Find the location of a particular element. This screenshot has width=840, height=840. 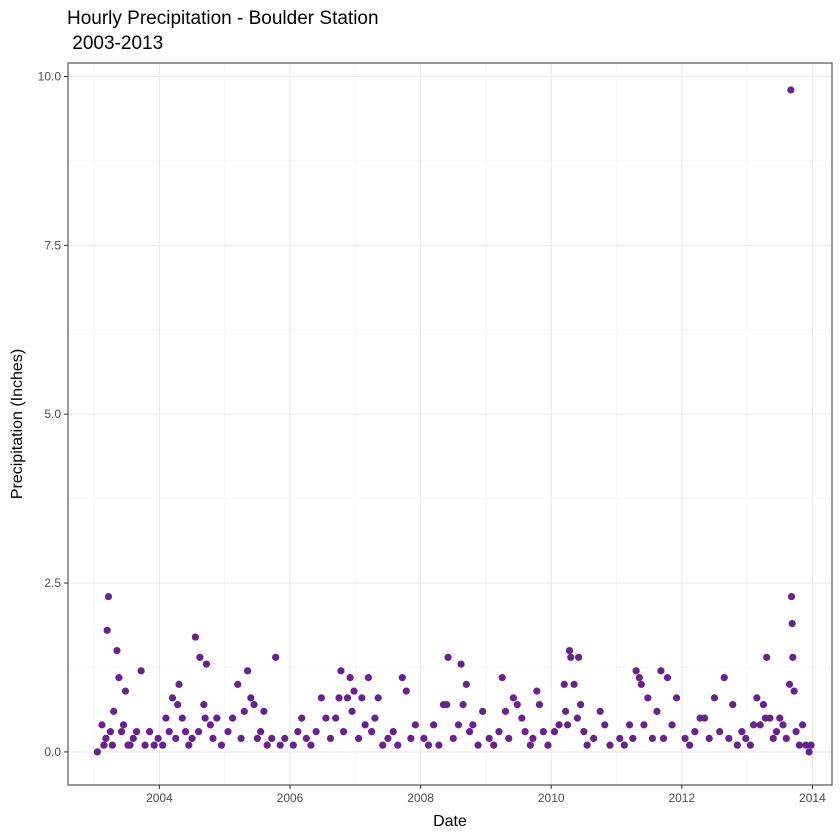

y-axis: 0.0 2.5 5.0 7.5 10.0 is located at coordinates (53, 414).